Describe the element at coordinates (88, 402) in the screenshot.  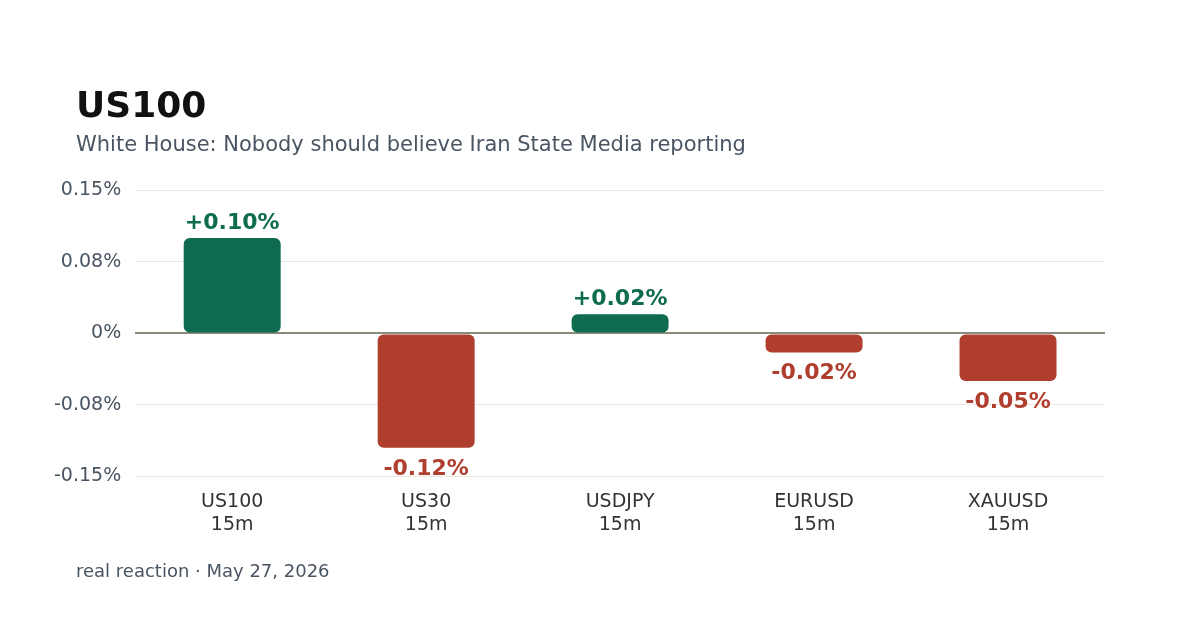
I see `y-tick-label: -0.08%` at that location.